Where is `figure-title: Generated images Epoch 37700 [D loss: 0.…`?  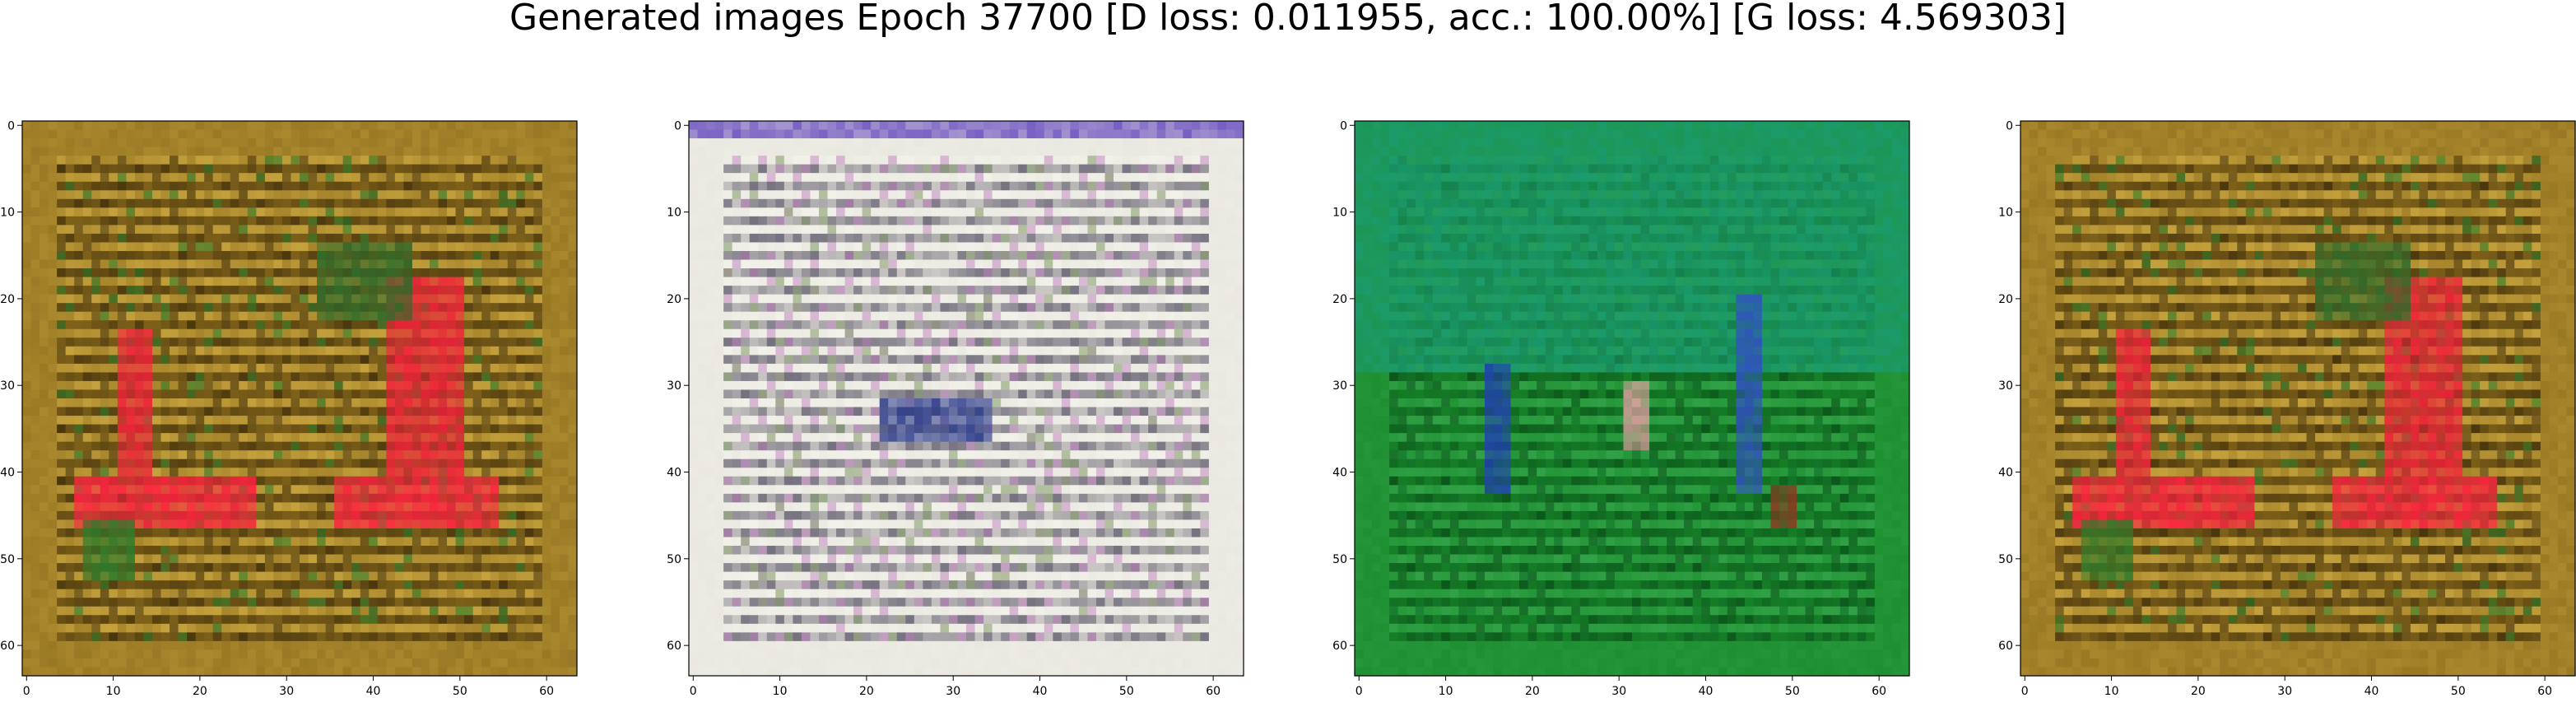
figure-title: Generated images Epoch 37700 [D loss: 0.… is located at coordinates (1288, 20).